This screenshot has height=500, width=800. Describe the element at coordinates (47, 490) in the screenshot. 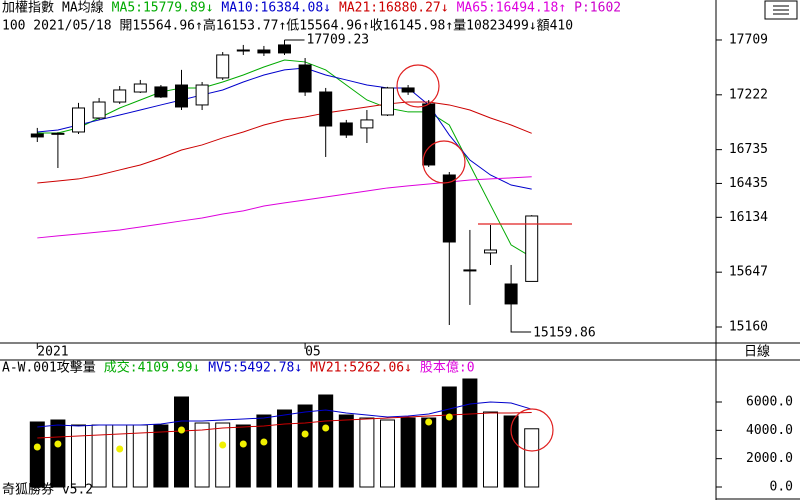

I see `app-label: 奇狐勝券 v5.2` at that location.